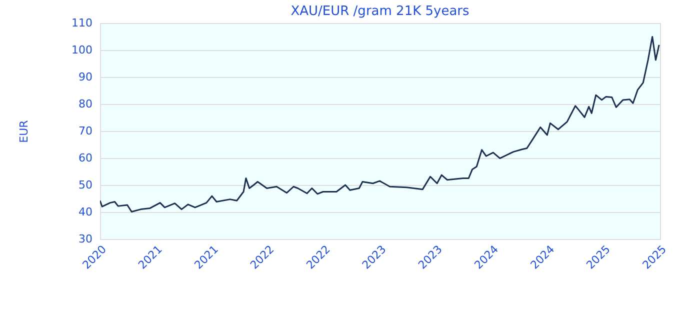  I want to click on y-axis-title: EUR, so click(24, 131).